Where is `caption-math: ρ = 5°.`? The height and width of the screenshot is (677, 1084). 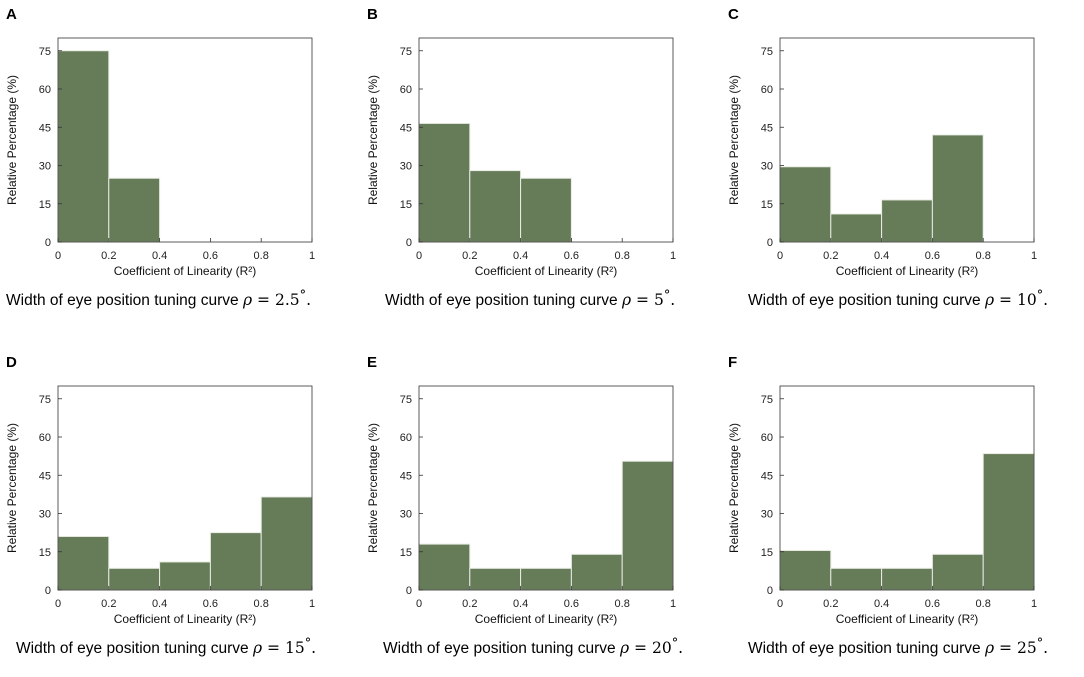 caption-math: ρ = 5°. is located at coordinates (649, 299).